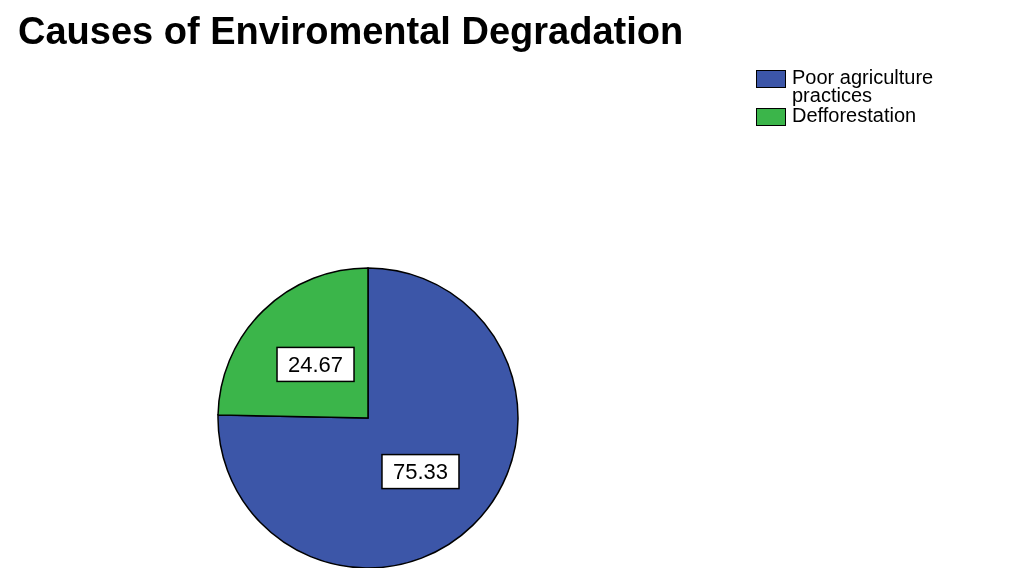  Describe the element at coordinates (351, 31) in the screenshot. I see `chart-title: Causes of Enviromental Degradation` at that location.